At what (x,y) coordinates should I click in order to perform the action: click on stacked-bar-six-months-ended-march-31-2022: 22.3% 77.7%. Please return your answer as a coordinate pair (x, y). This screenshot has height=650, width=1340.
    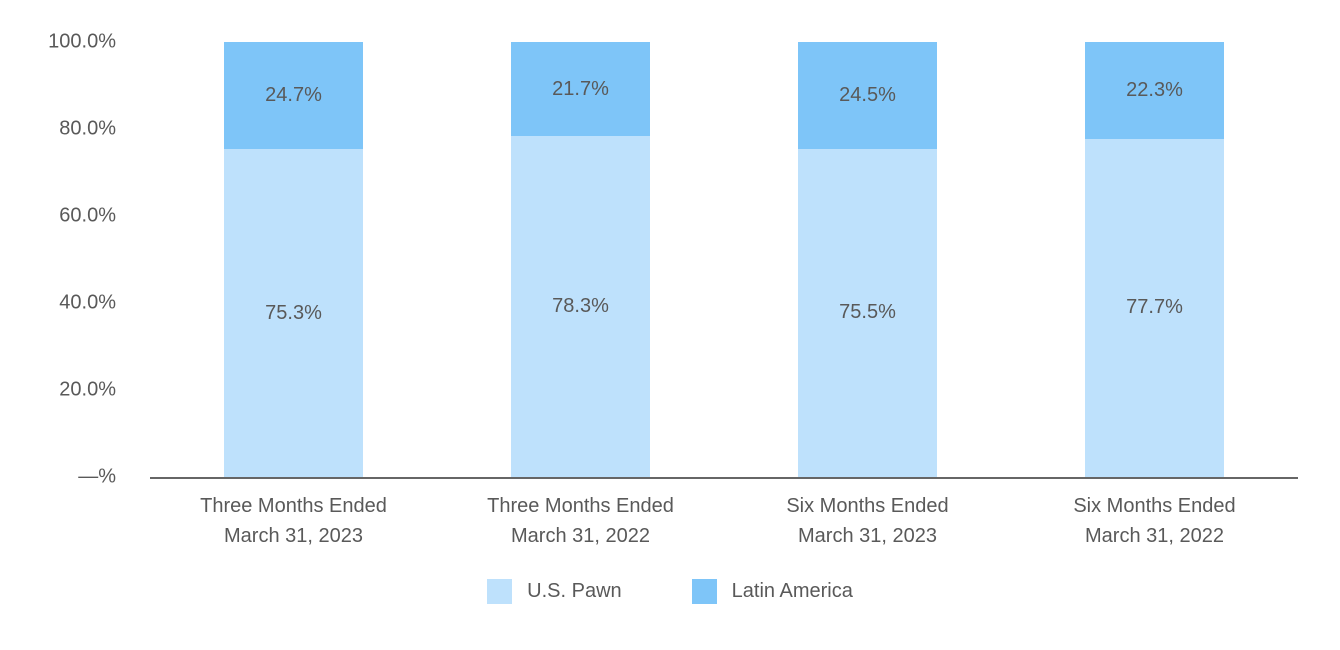
    Looking at the image, I should click on (1154, 259).